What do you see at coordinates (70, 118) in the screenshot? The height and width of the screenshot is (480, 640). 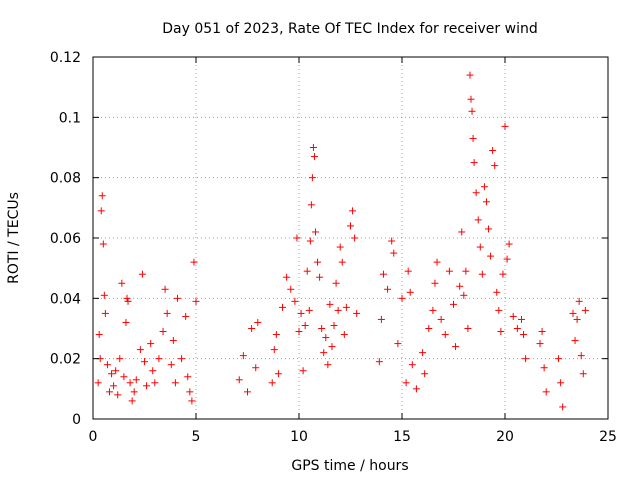 I see `y-tick-label: 0.1` at bounding box center [70, 118].